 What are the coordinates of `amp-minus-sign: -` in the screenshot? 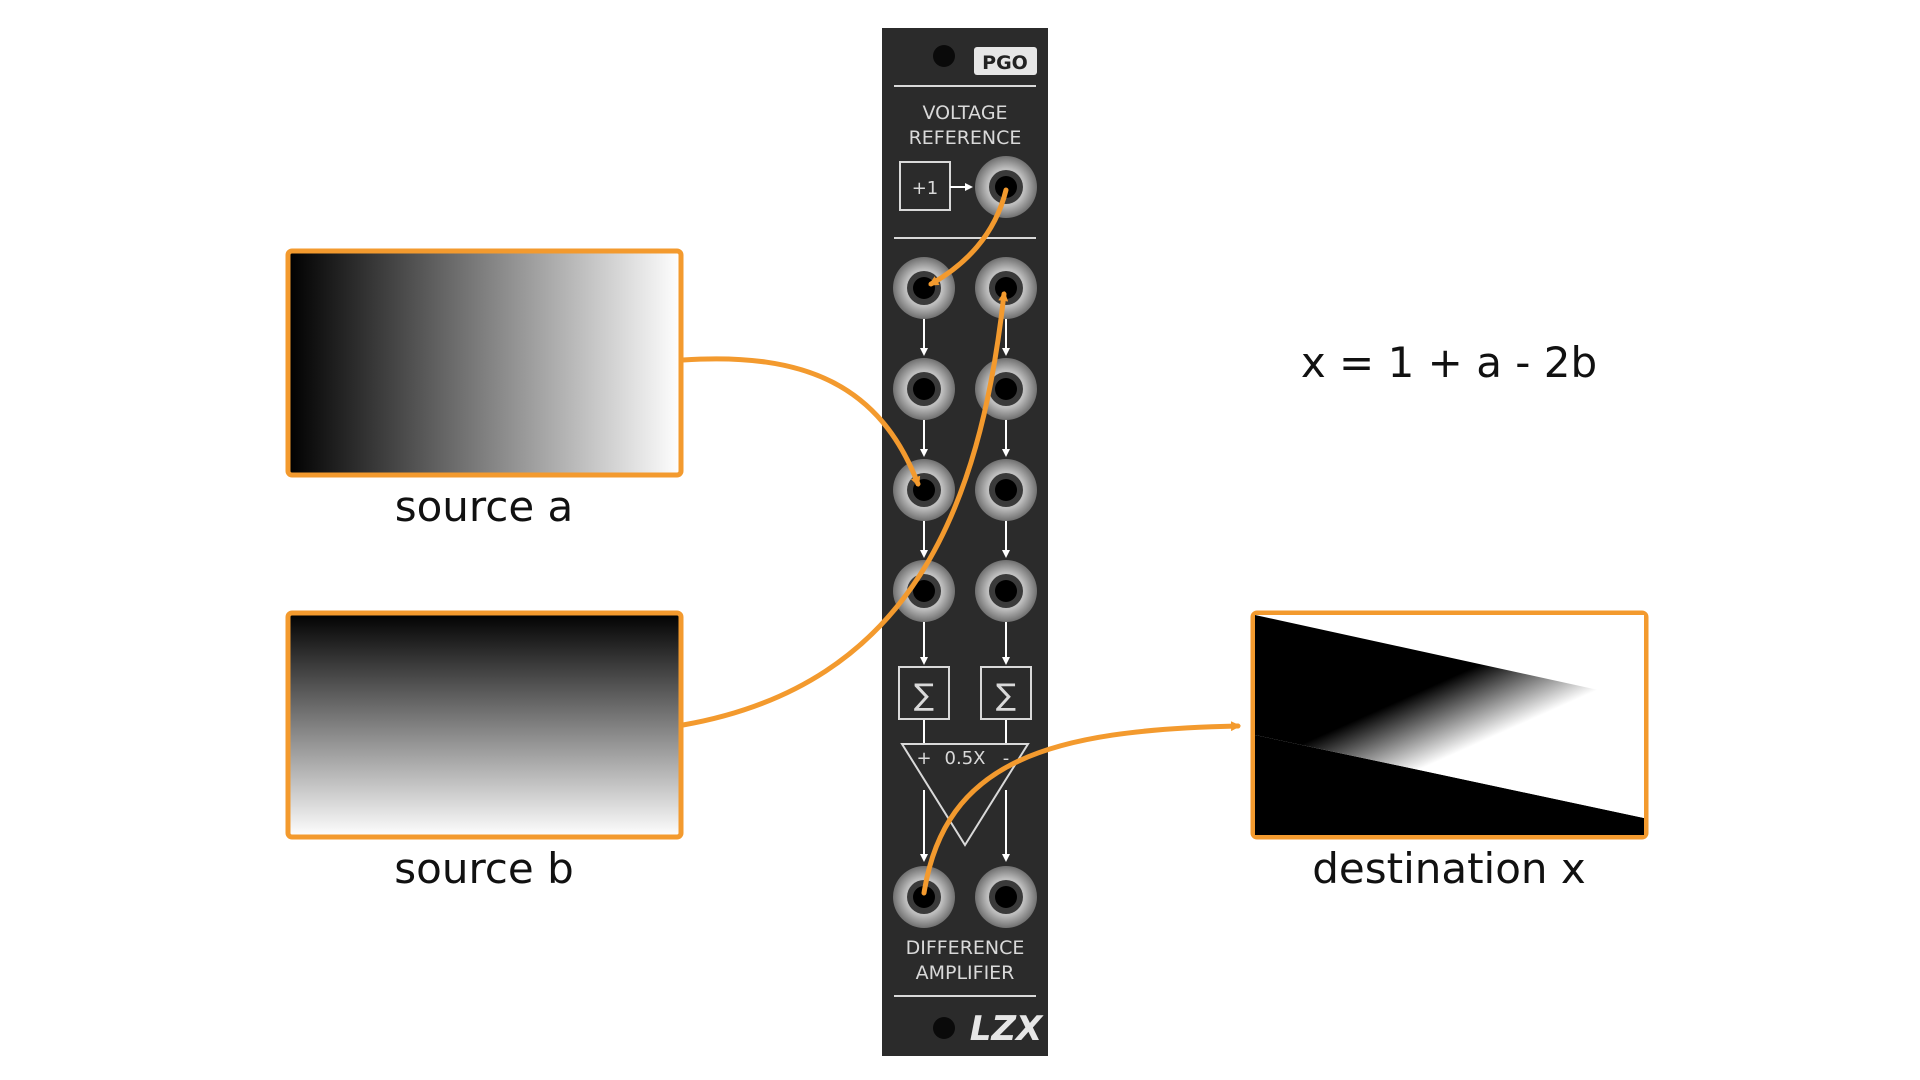 It's located at (1006, 758).